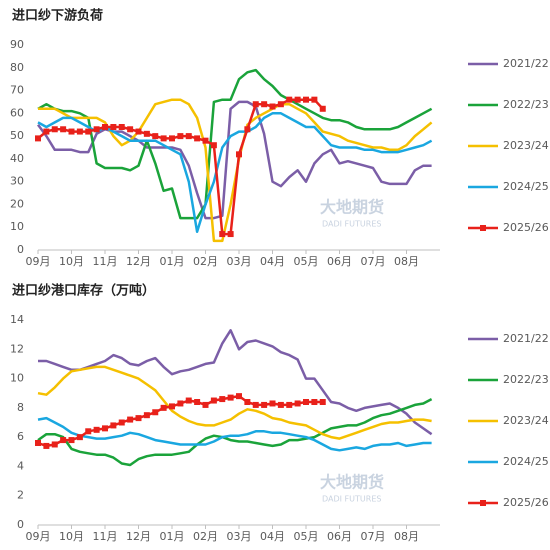  I want to click on y-tick-label: 60, so click(17, 112).